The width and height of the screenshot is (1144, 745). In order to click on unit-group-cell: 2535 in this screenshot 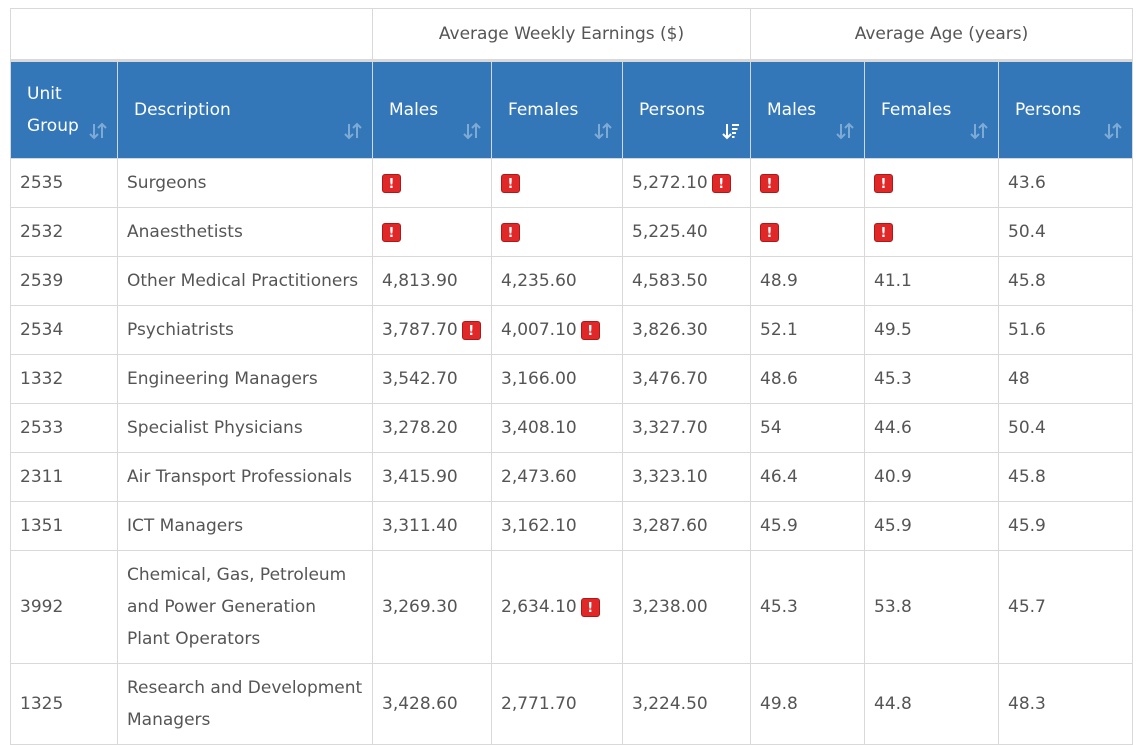, I will do `click(64, 183)`.